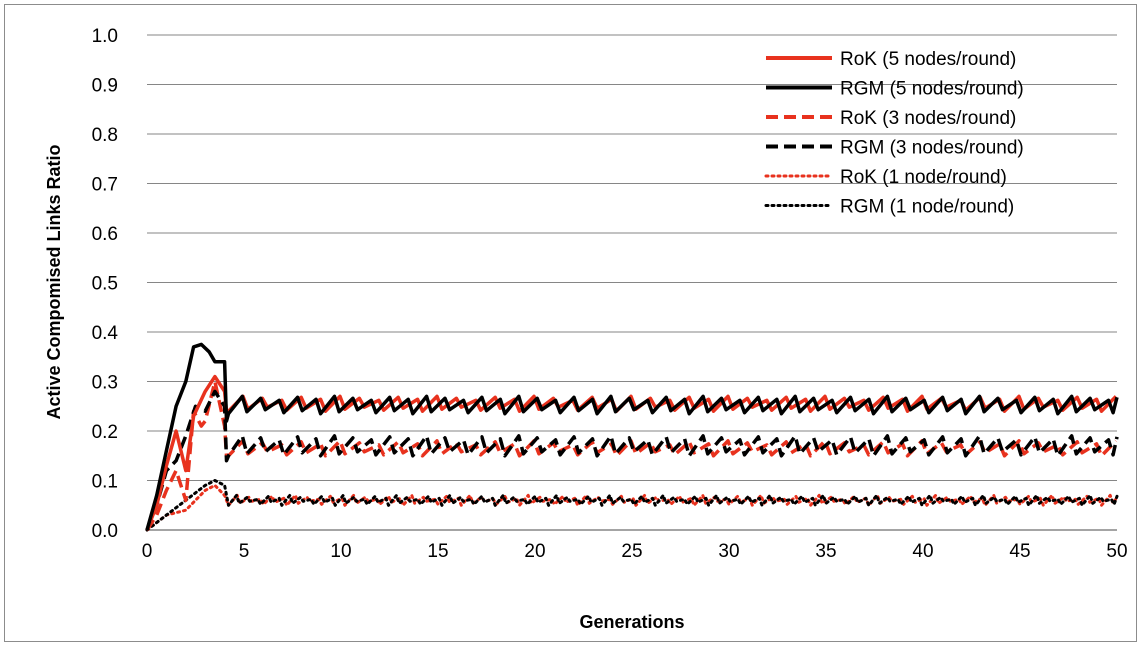 Image resolution: width=1143 pixels, height=648 pixels. Describe the element at coordinates (534, 551) in the screenshot. I see `x-tick-label: 20` at that location.